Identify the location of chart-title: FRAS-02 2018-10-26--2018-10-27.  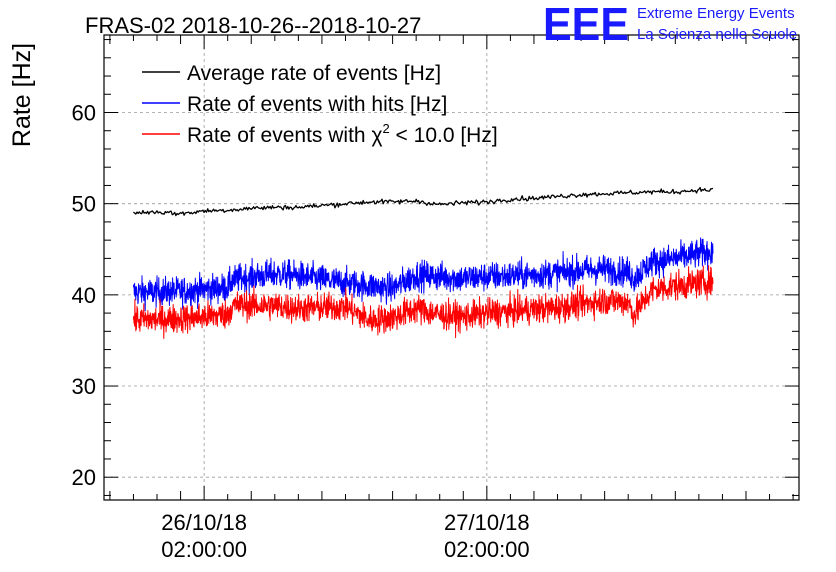
(253, 25).